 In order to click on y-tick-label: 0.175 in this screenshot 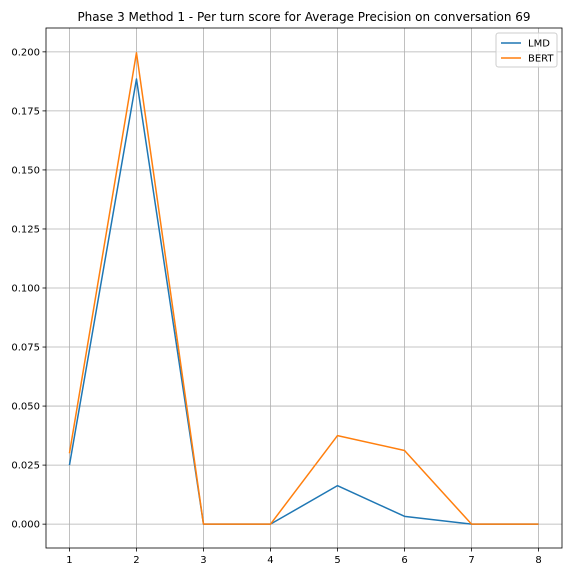, I will do `click(25, 111)`.